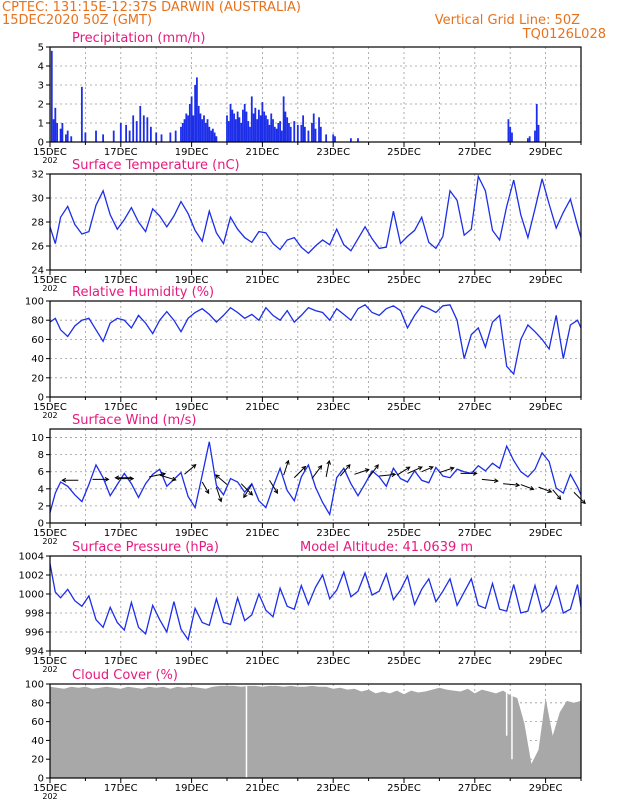  I want to click on y-tick-label: 20, so click(37, 378).